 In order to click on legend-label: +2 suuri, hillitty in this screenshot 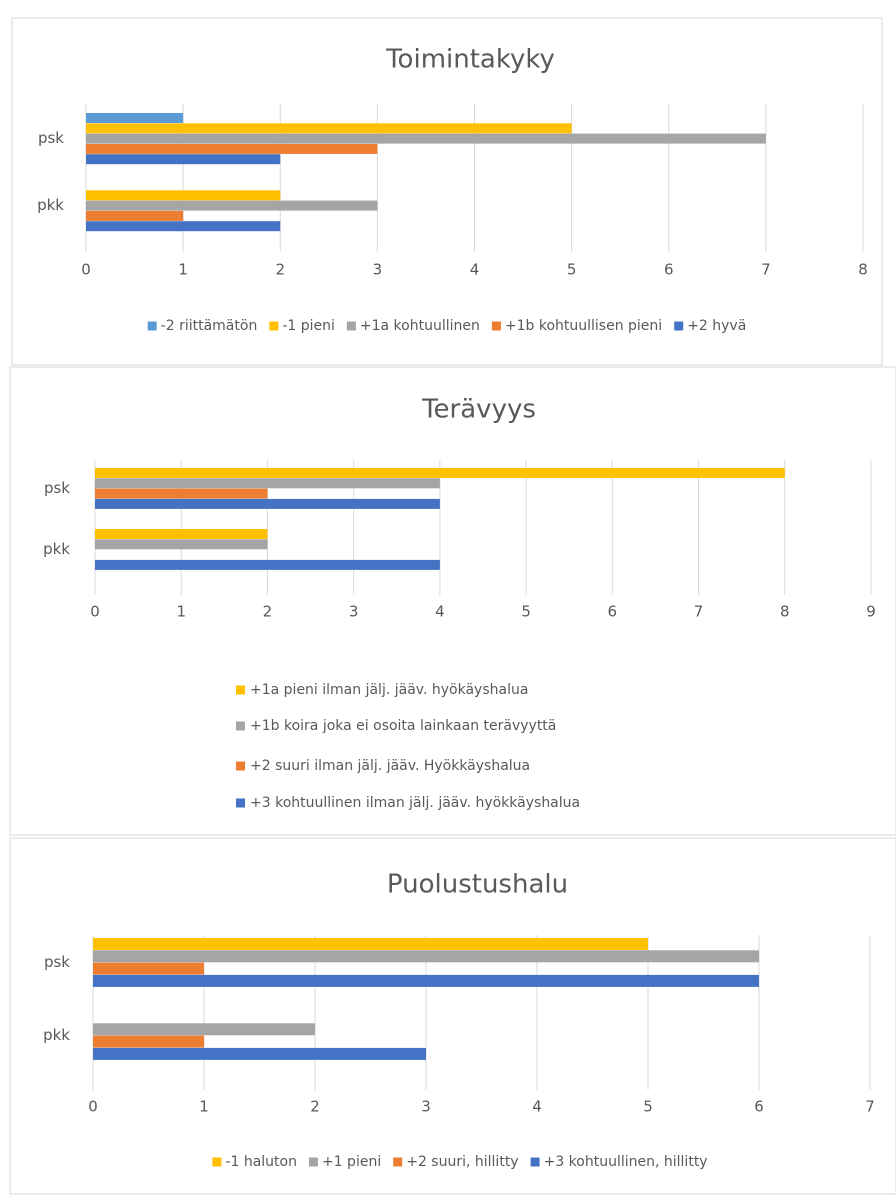, I will do `click(462, 1162)`.